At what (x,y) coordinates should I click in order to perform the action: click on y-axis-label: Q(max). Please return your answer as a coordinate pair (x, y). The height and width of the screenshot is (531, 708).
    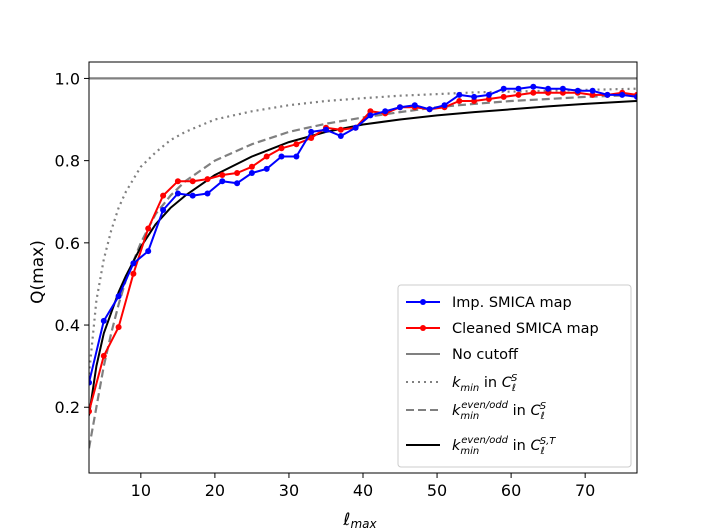
    Looking at the image, I should click on (38, 272).